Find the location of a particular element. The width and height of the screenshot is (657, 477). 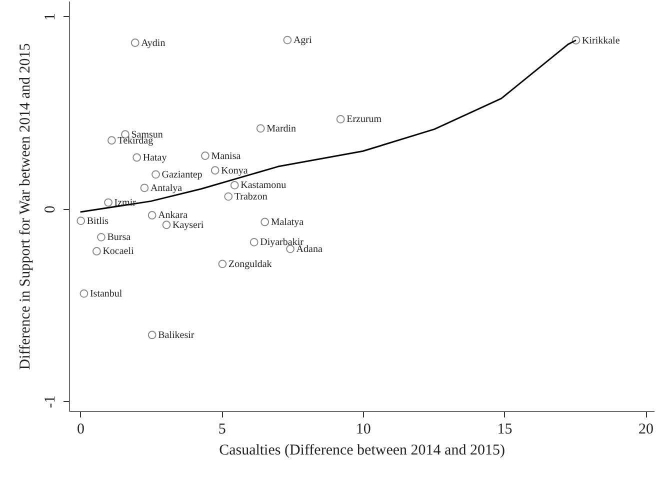

annotation: Zonguldak is located at coordinates (250, 264).